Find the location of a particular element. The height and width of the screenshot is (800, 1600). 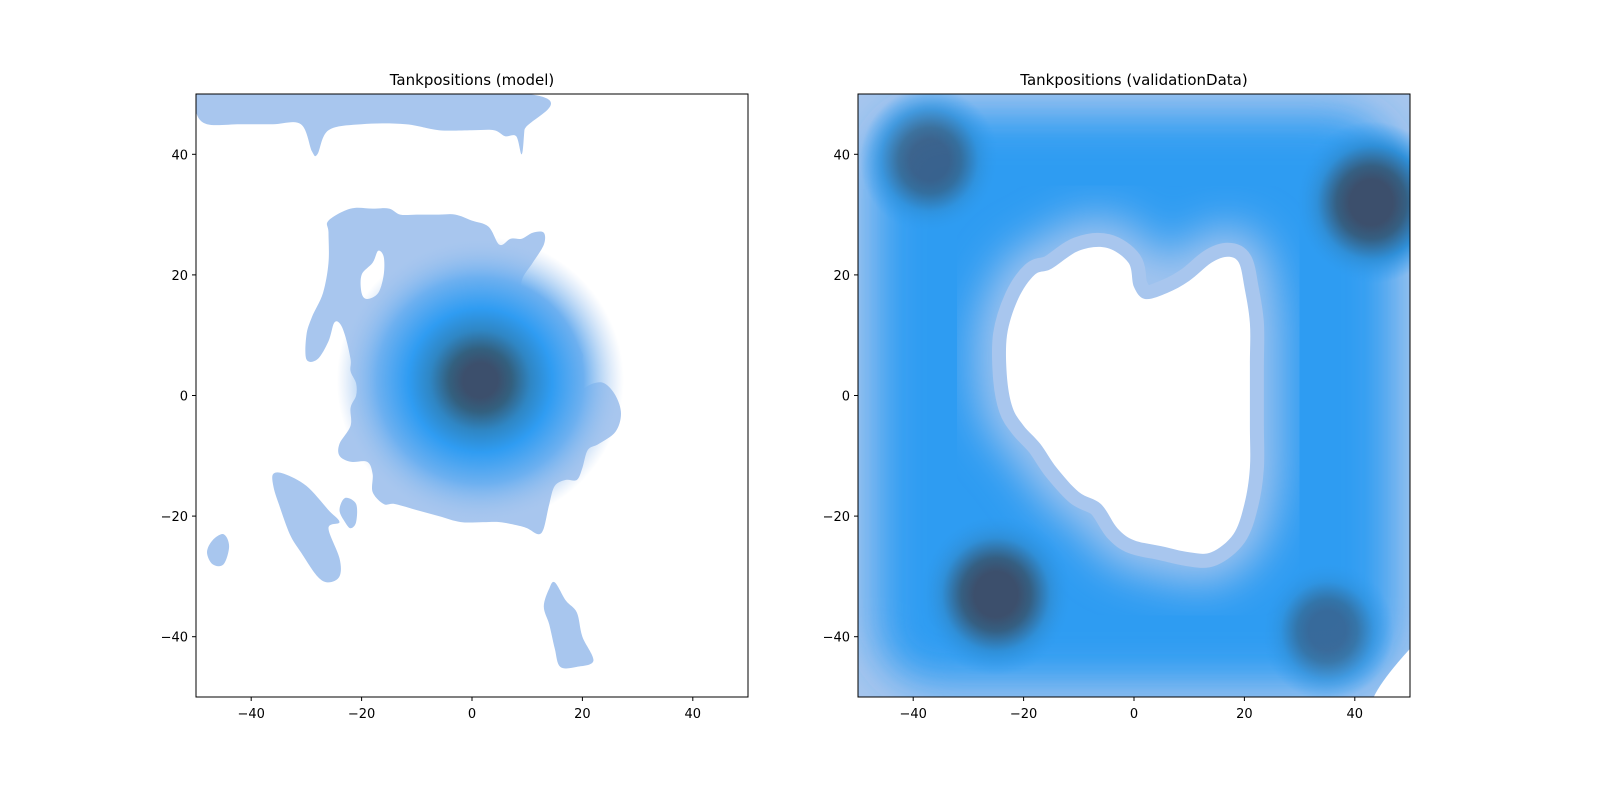

y-axis-model: −40 −20 0 20 40 is located at coordinates (178, 397).